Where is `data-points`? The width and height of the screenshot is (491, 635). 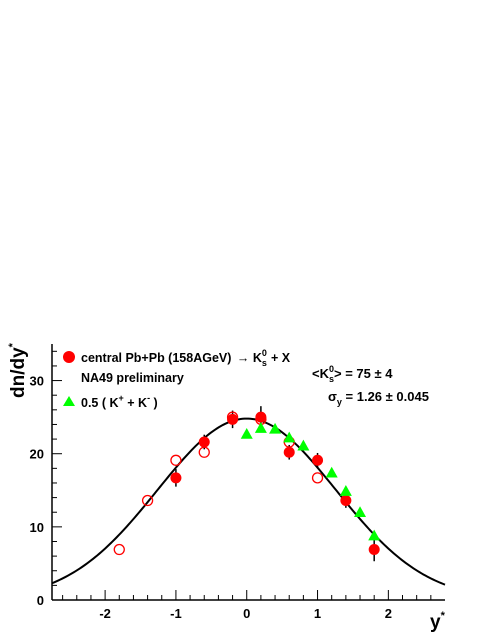
data-points is located at coordinates (247, 484).